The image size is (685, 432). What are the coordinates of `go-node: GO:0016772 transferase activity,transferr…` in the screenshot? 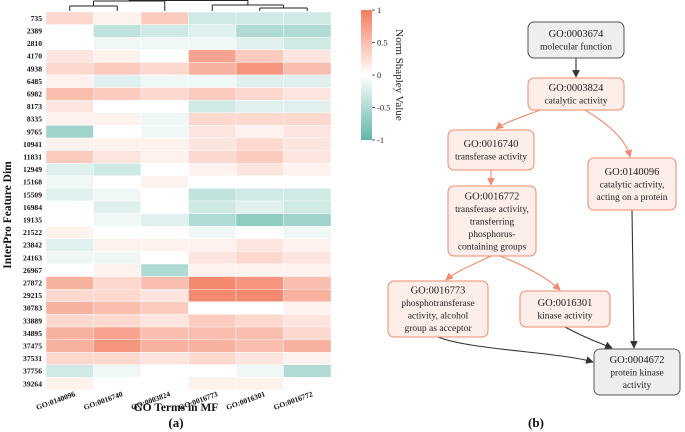 It's located at (492, 221).